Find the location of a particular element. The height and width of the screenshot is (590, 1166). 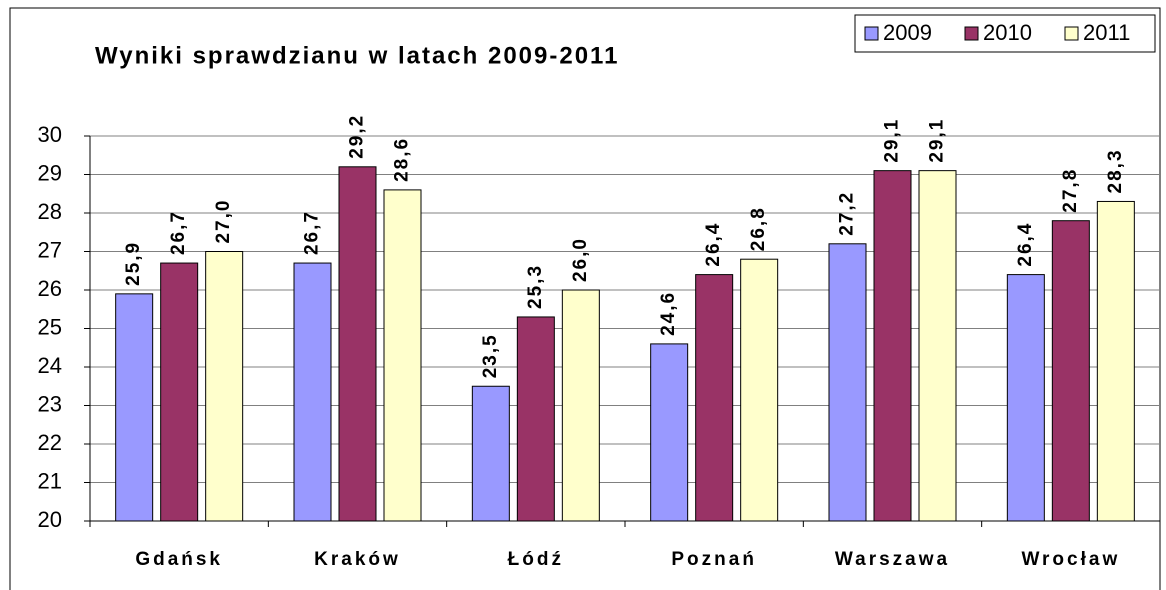

y-tick-label: 24 is located at coordinates (50, 365).